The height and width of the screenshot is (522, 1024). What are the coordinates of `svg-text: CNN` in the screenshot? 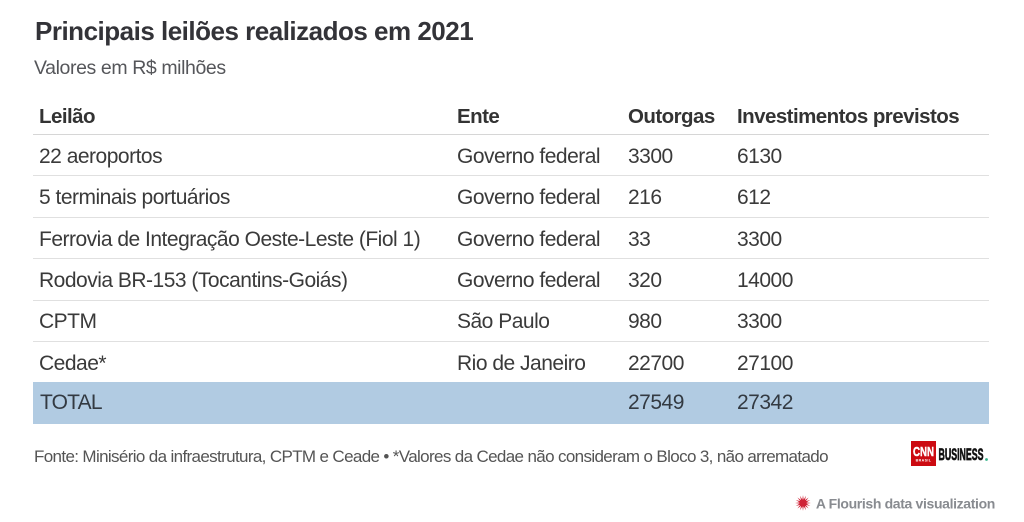 It's located at (923, 451).